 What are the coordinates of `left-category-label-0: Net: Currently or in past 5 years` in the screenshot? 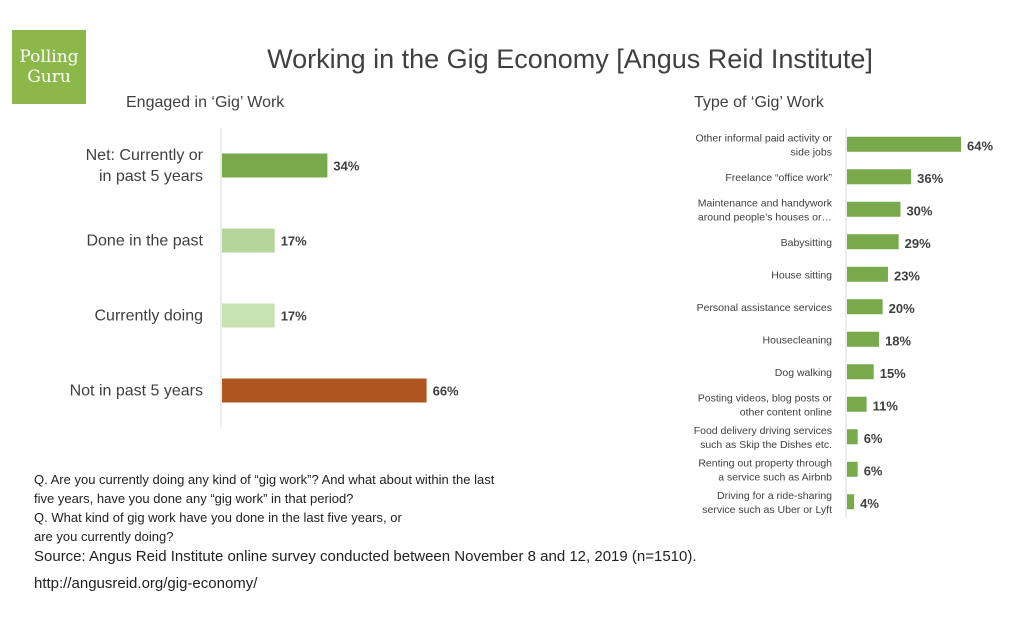 It's located at (145, 166).